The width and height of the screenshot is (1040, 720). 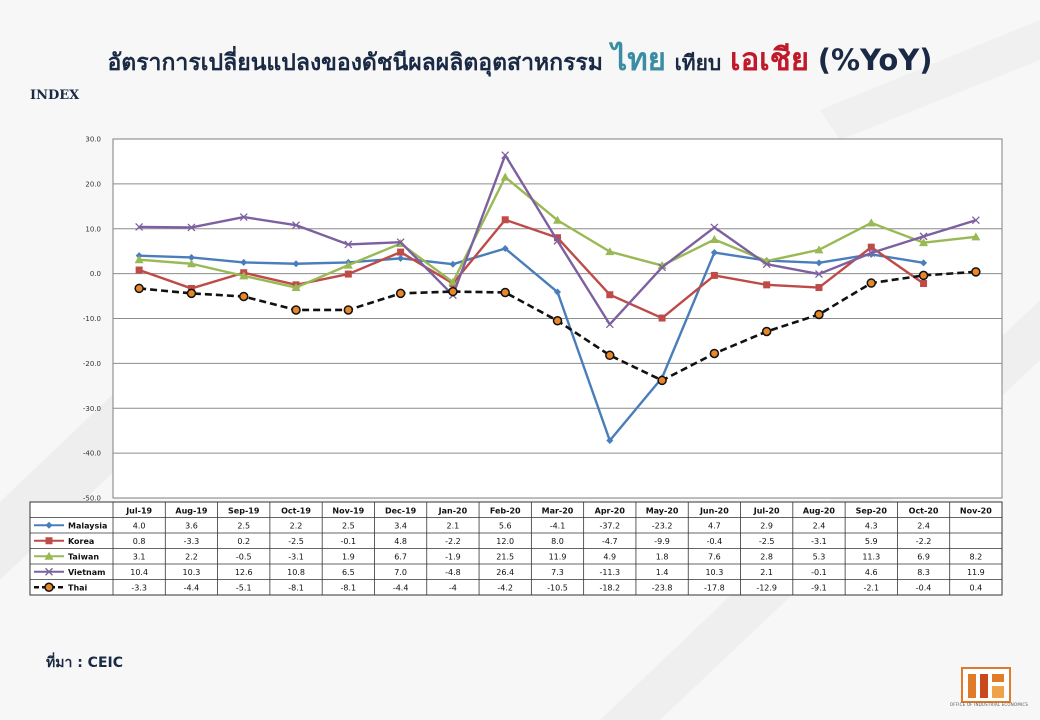 What do you see at coordinates (819, 511) in the screenshot?
I see `x-tick-label: Aug-20` at bounding box center [819, 511].